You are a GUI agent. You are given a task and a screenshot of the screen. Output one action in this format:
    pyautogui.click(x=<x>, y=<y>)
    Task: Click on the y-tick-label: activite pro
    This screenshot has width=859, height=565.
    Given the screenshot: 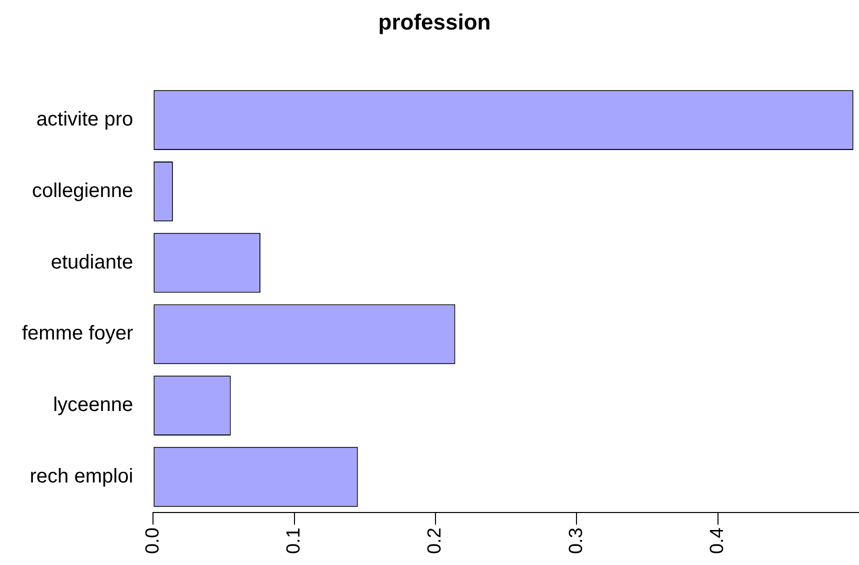 What is the action you would take?
    pyautogui.click(x=85, y=119)
    